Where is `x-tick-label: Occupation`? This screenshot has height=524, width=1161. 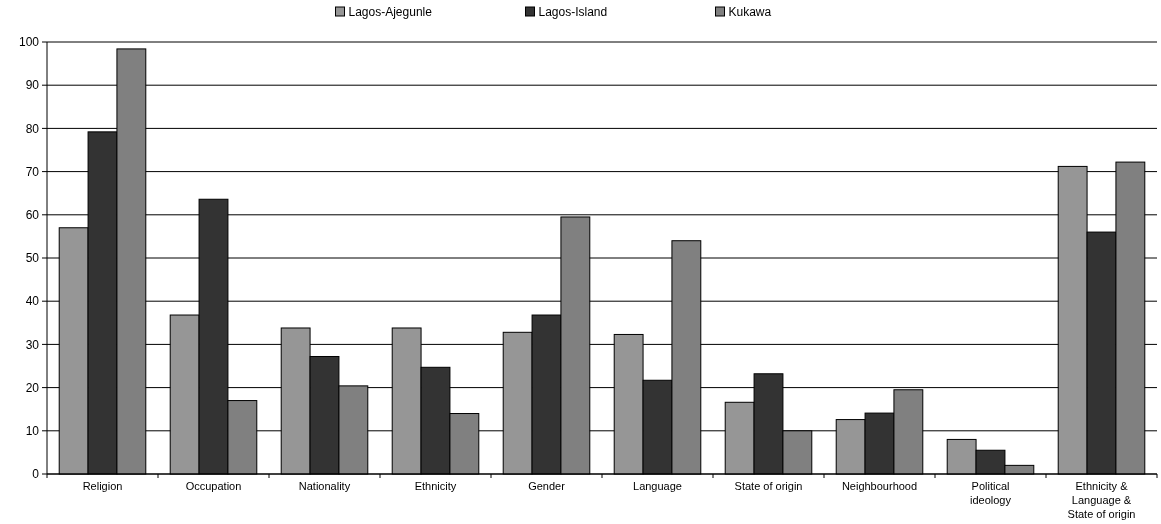
x-tick-label: Occupation is located at coordinates (213, 486).